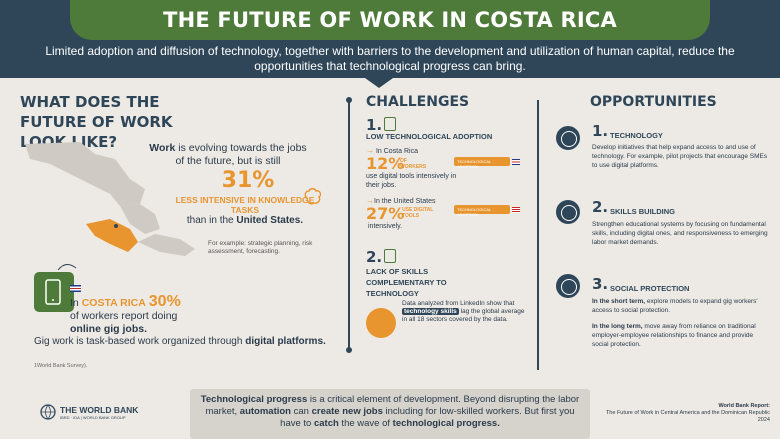  Describe the element at coordinates (67, 267) in the screenshot. I see `curved-arrow-icon` at that location.